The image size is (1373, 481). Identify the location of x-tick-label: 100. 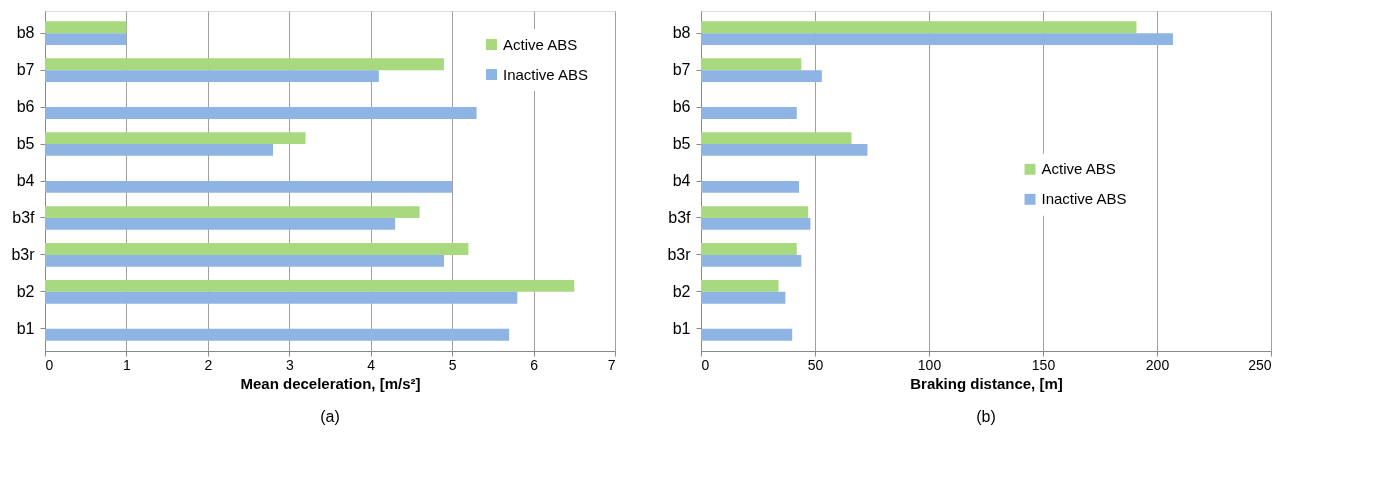
(929, 364).